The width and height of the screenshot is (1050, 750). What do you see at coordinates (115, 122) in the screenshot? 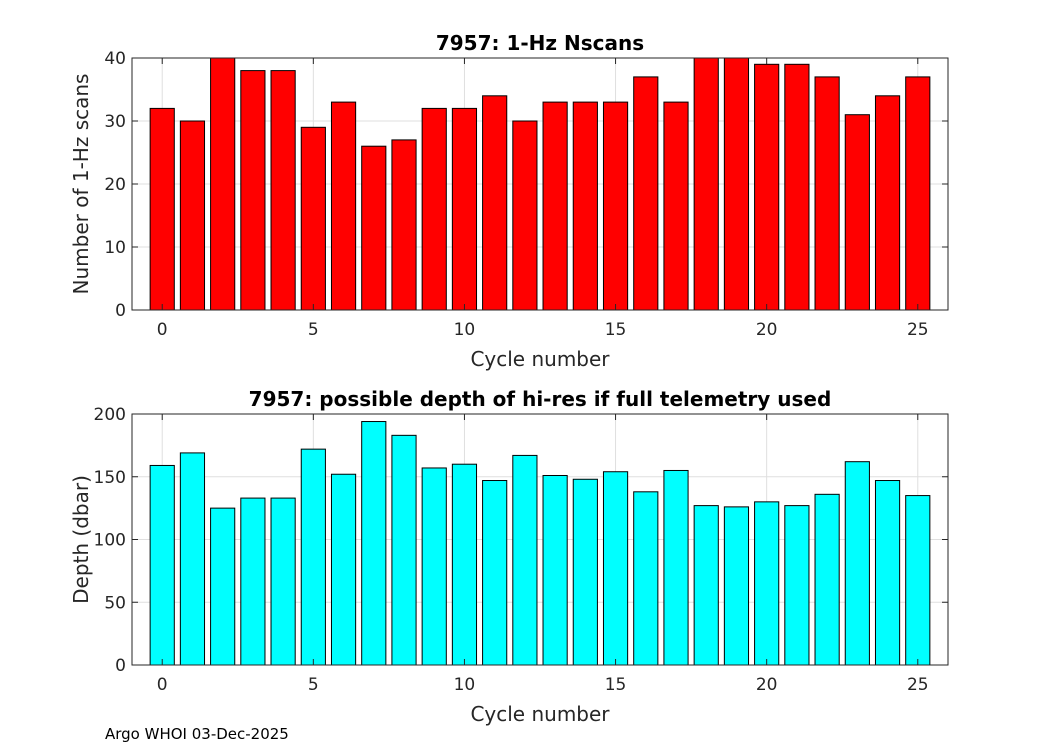
I see `y-tick-label: 30` at bounding box center [115, 122].